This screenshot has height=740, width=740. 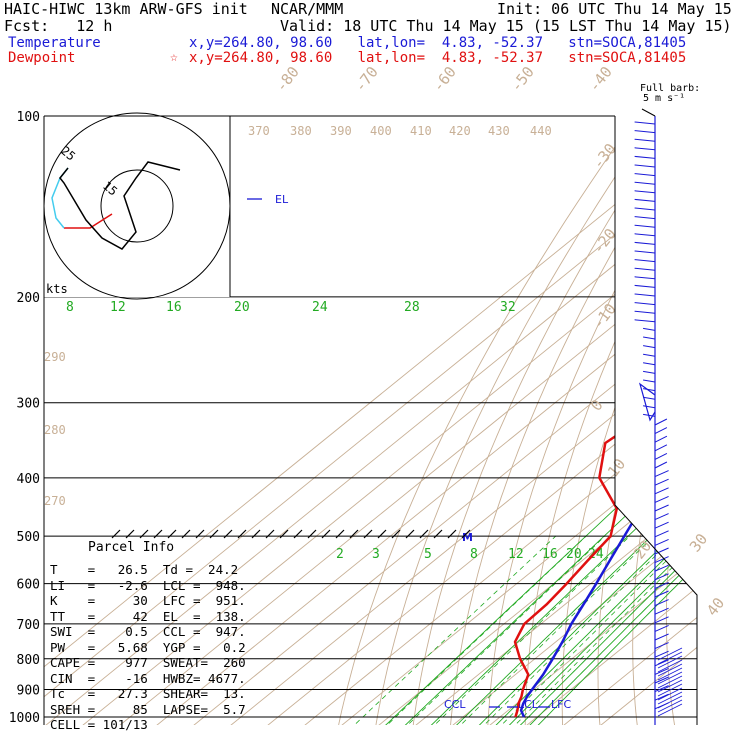 What do you see at coordinates (541, 131) in the screenshot?
I see `theta-label: 440` at bounding box center [541, 131].